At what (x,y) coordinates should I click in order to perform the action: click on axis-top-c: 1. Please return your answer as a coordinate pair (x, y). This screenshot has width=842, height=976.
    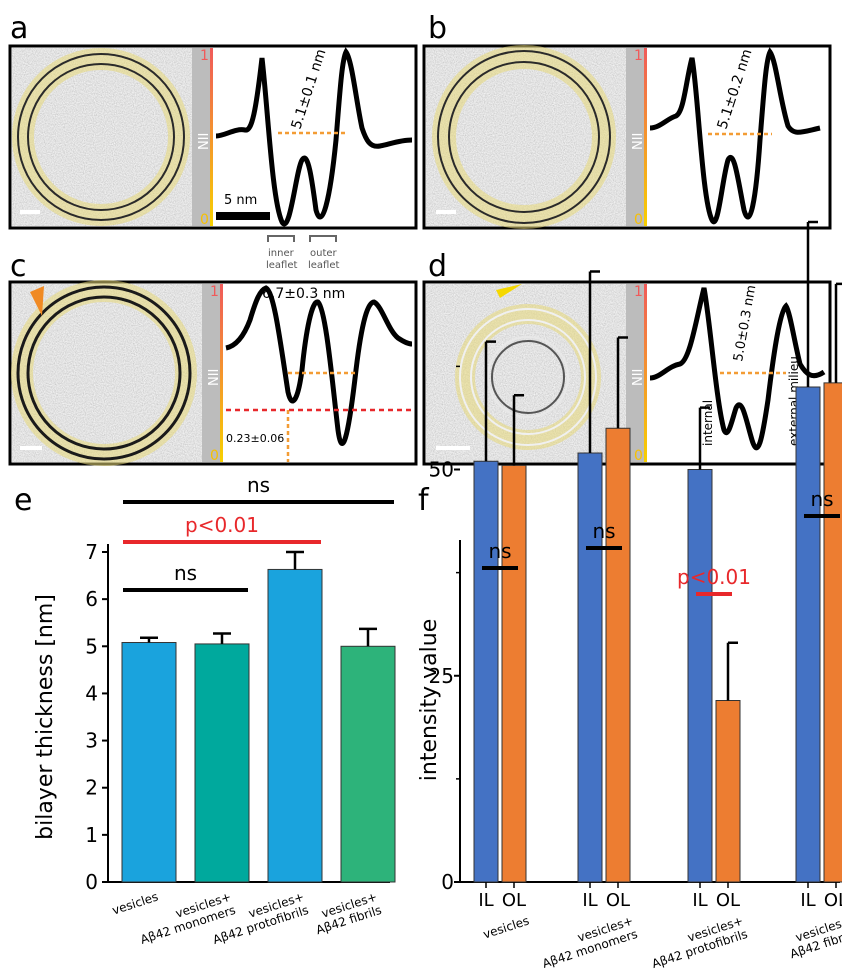
    Looking at the image, I should click on (214, 292).